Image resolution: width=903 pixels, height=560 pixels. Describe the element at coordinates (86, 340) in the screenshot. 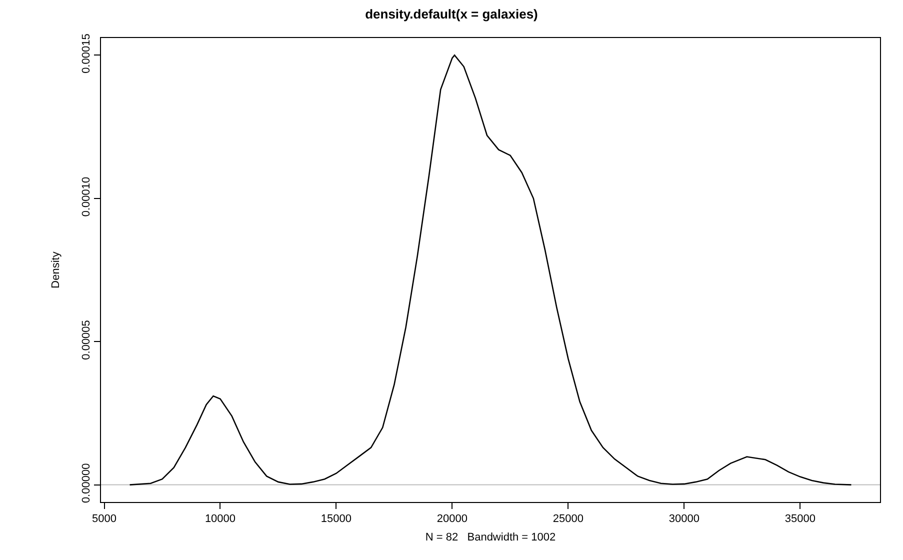

I see `y-tick-label: 0.00005` at that location.